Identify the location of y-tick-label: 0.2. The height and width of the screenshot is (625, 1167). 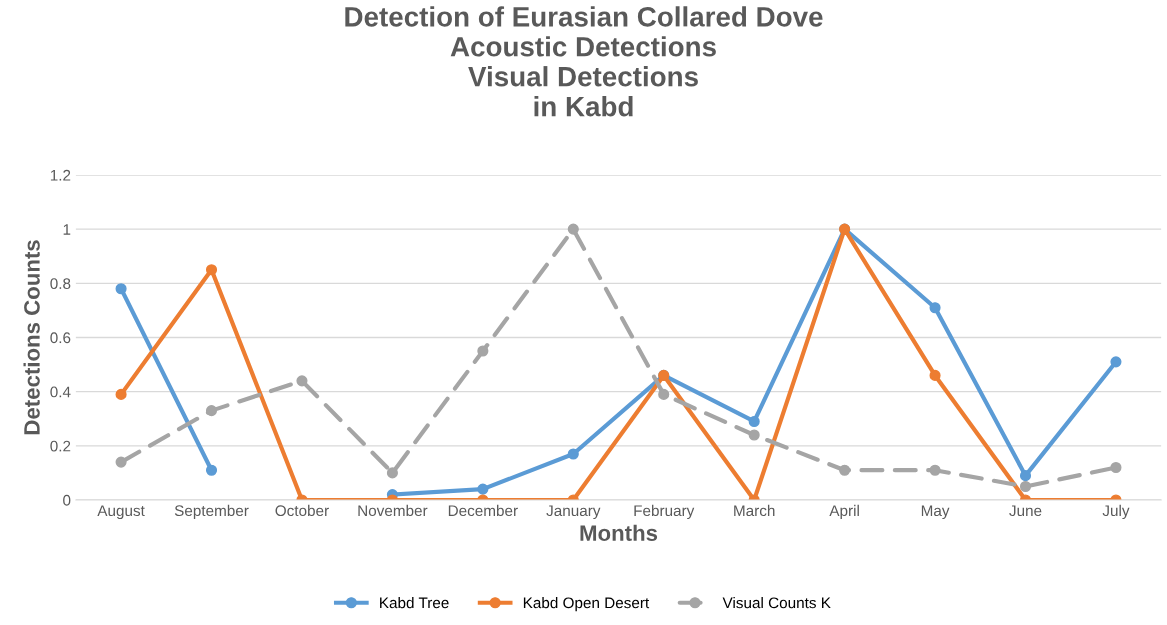
(60, 446).